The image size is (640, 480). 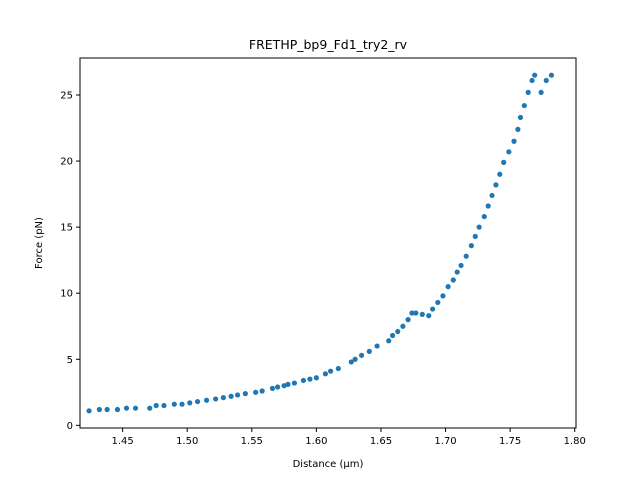 I want to click on y-axis-label: Force (pN), so click(x=39, y=243).